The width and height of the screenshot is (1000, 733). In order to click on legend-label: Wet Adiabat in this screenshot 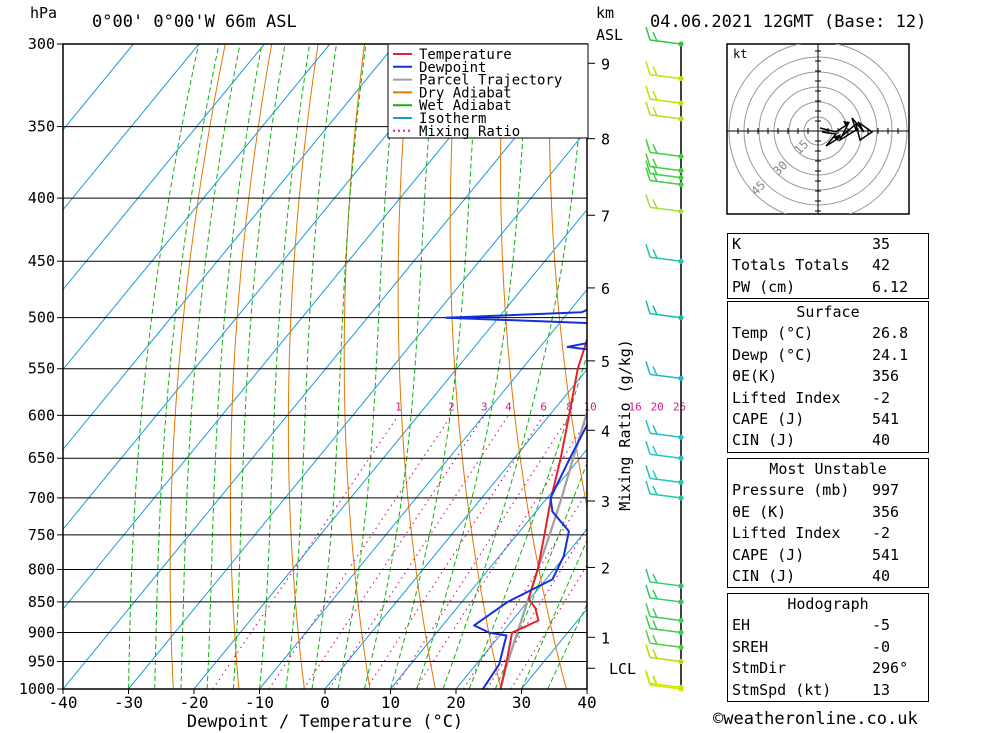, I will do `click(465, 106)`.